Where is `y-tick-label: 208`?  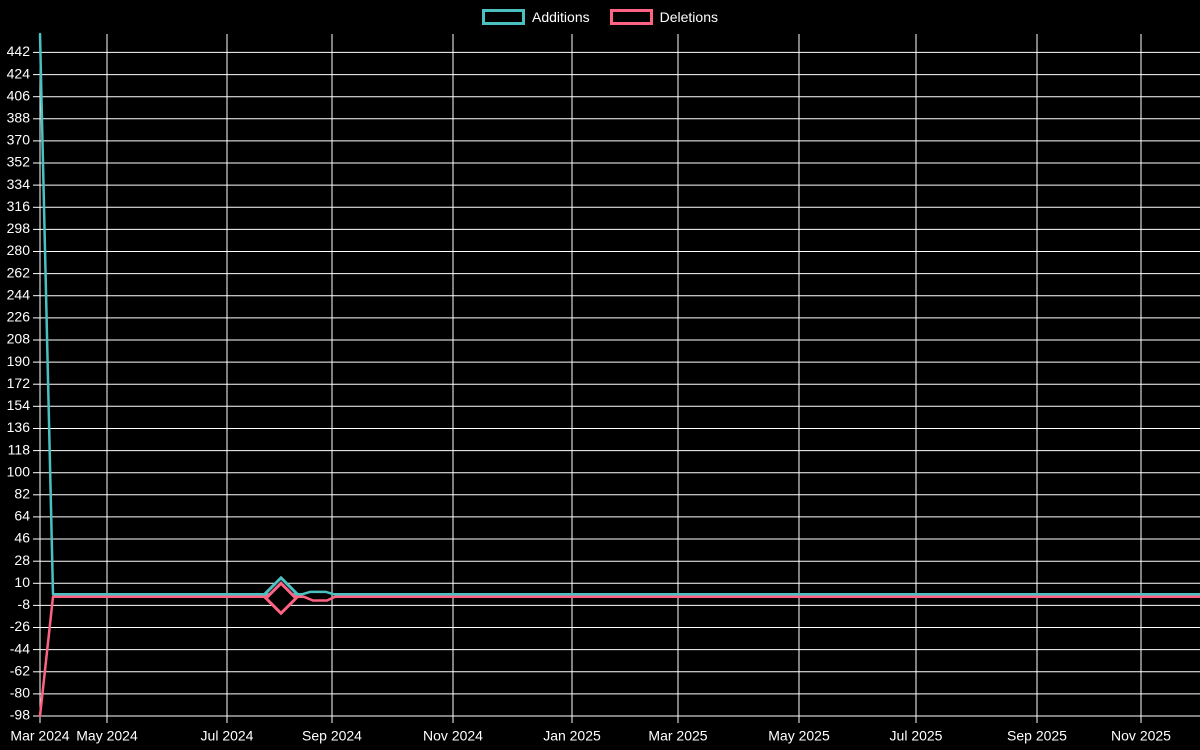
y-tick-label: 208 is located at coordinates (19, 339).